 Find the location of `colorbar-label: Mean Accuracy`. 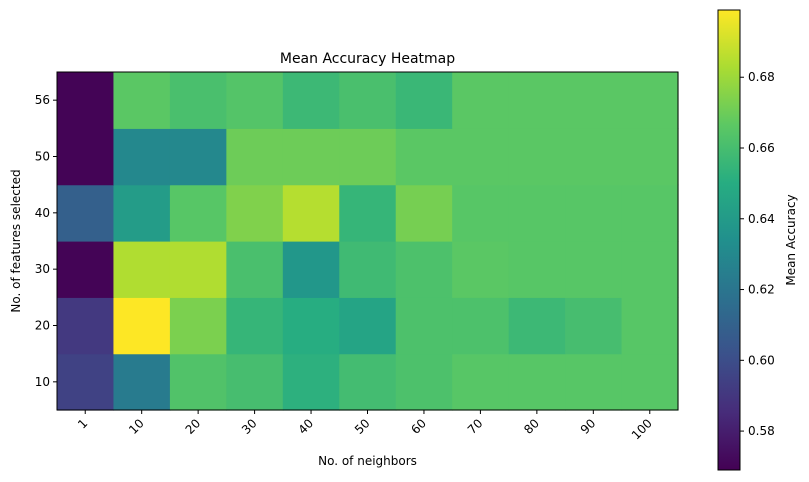

colorbar-label: Mean Accuracy is located at coordinates (791, 239).